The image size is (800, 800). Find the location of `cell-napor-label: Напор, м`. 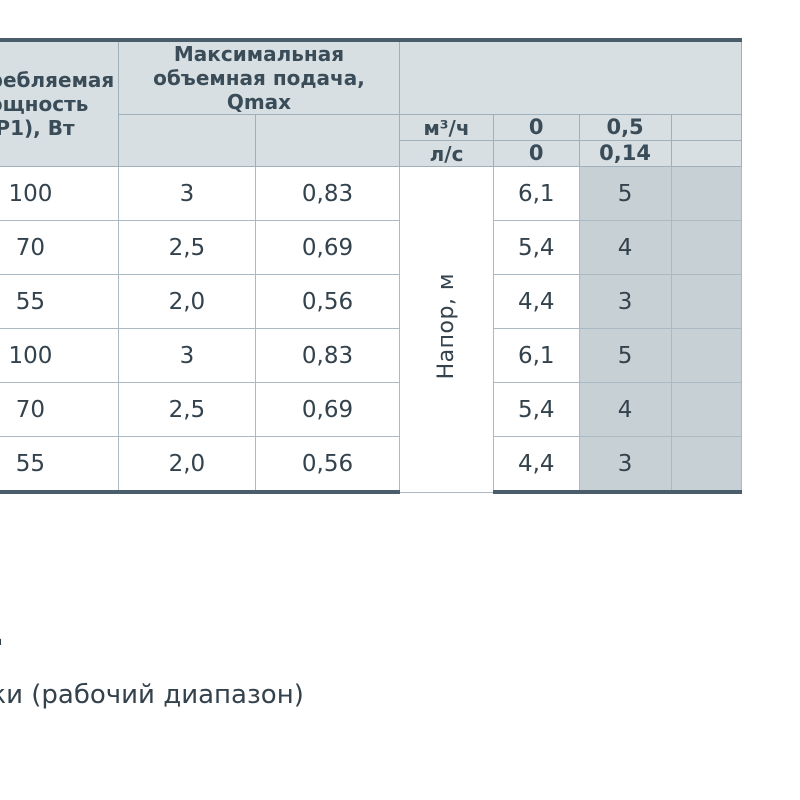

cell-napor-label: Напор, м is located at coordinates (446, 329).